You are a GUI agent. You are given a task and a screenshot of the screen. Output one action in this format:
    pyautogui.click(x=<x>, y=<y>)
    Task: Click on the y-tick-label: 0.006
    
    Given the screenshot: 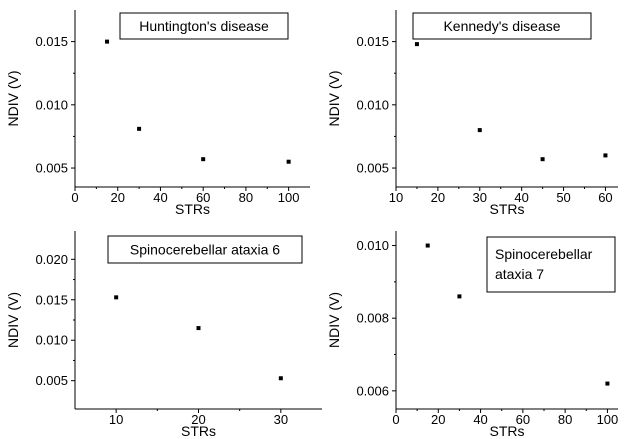 What is the action you would take?
    pyautogui.click(x=372, y=390)
    